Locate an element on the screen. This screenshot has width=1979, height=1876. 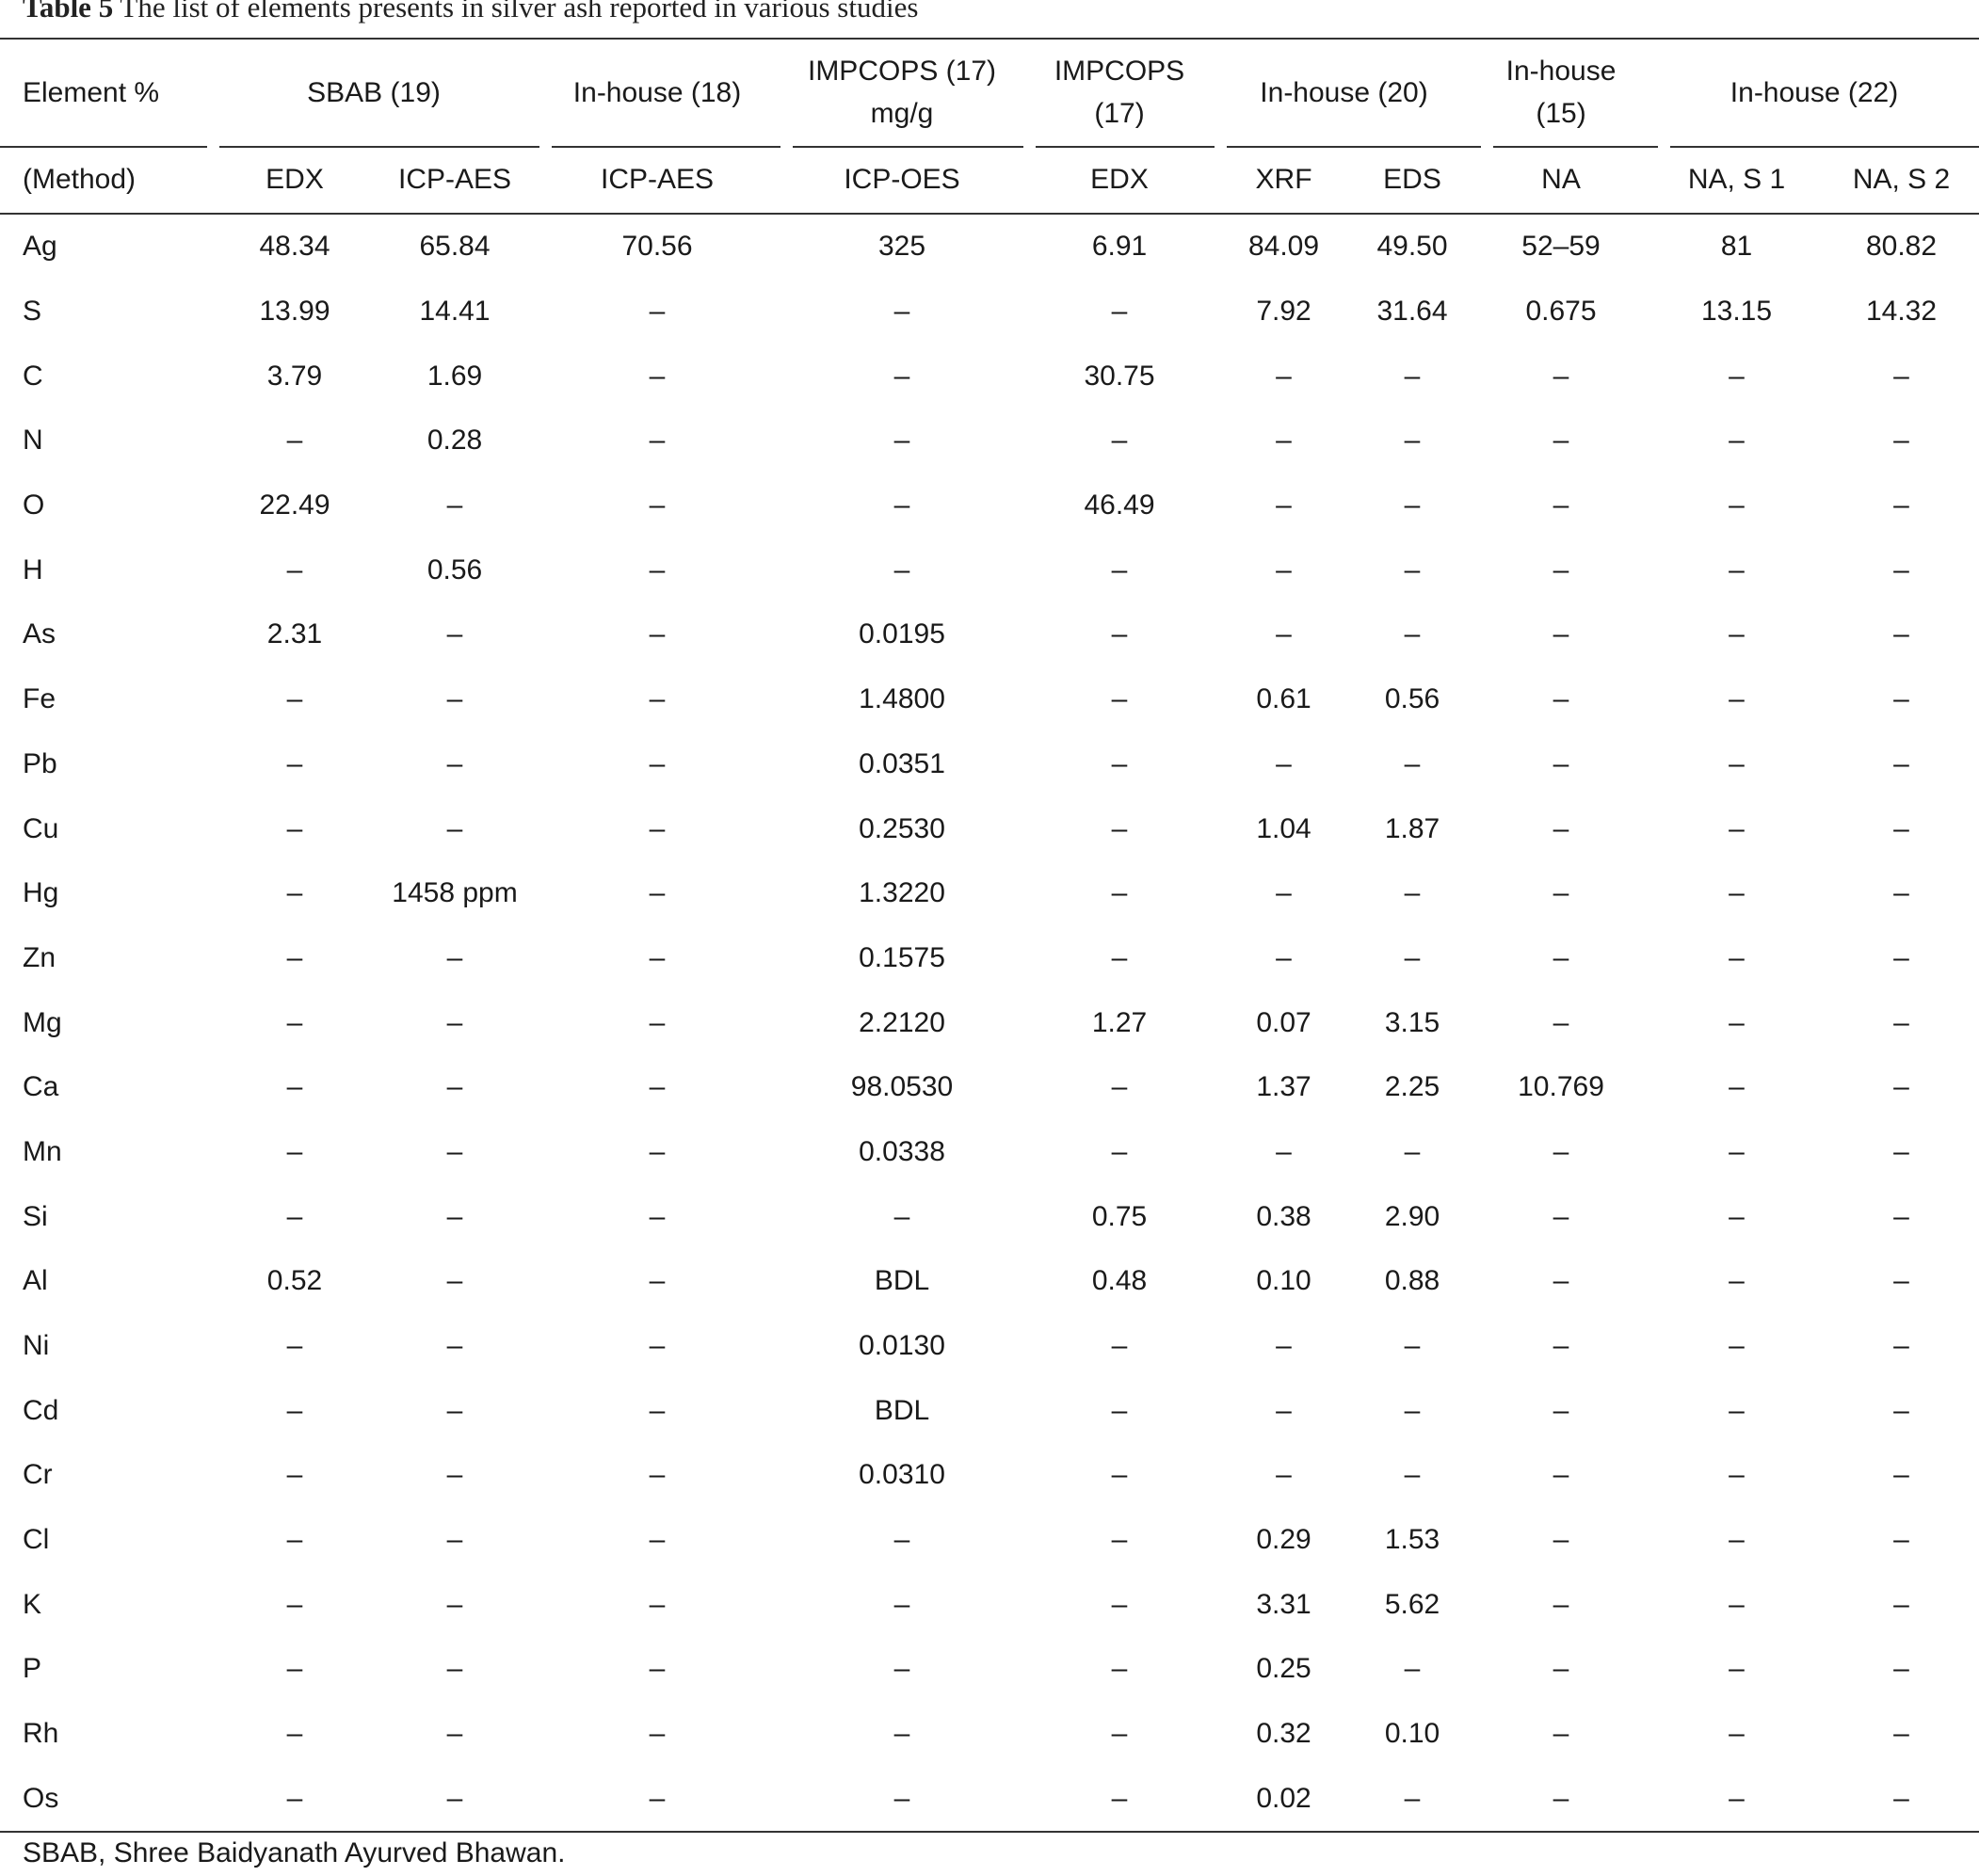
element-name-cell: K is located at coordinates (32, 1604).